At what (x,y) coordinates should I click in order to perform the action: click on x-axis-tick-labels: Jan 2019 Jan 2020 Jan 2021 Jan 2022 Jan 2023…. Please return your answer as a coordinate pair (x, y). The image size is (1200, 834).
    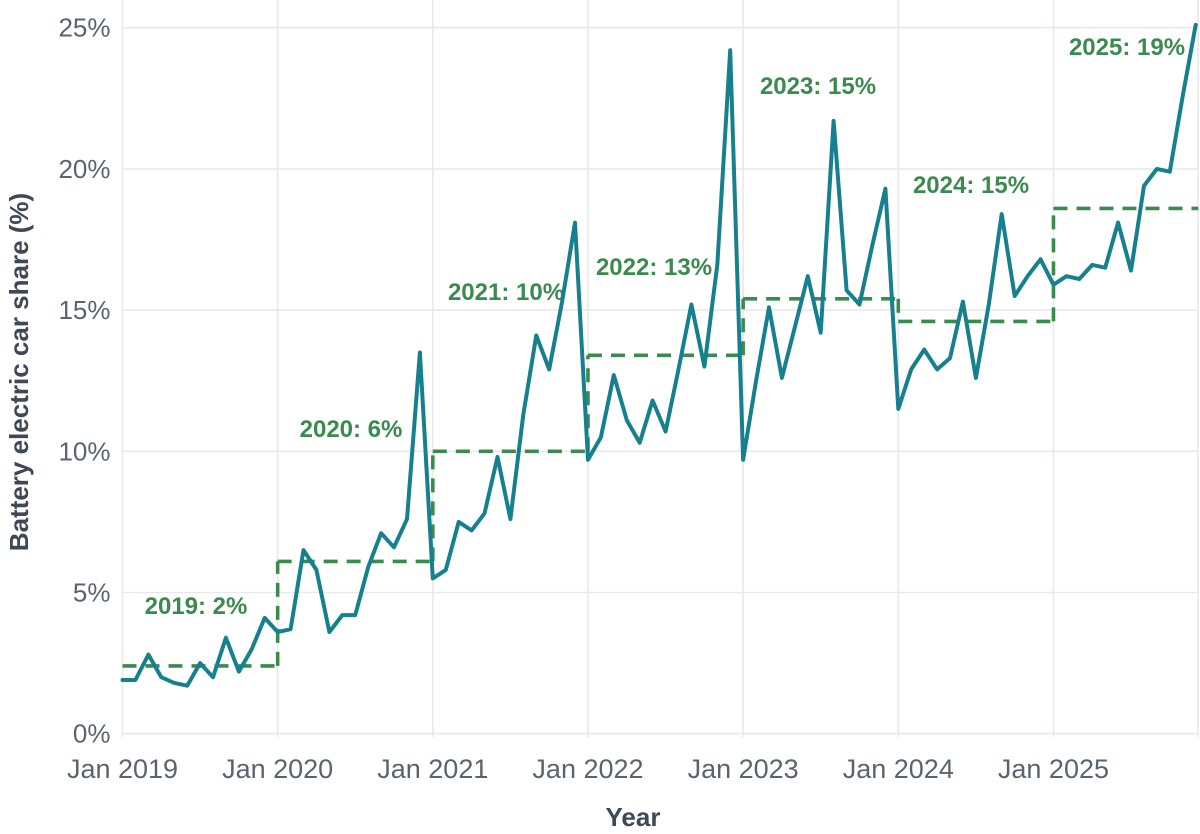
    Looking at the image, I should click on (588, 769).